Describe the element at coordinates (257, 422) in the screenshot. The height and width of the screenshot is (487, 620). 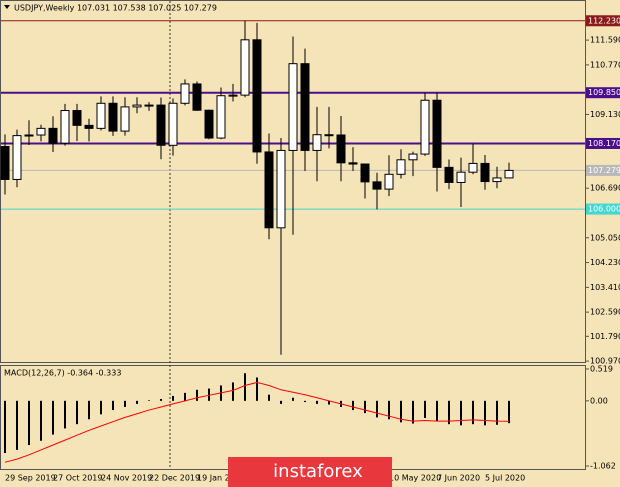
I see `signal-line` at that location.